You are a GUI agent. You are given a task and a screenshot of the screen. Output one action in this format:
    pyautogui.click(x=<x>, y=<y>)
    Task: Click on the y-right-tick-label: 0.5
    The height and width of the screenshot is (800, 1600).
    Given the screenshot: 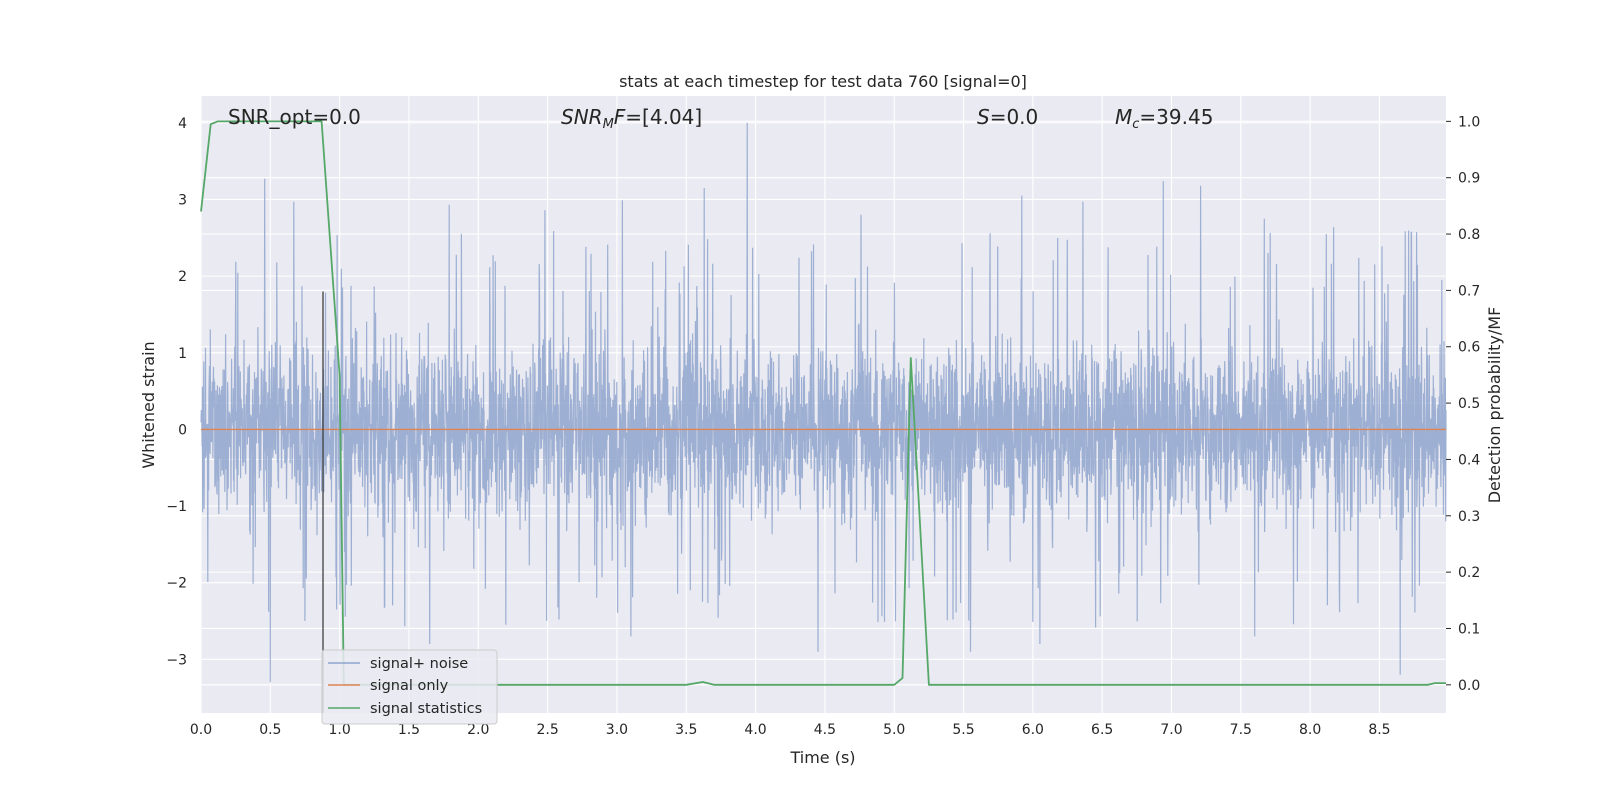 What is the action you would take?
    pyautogui.click(x=1469, y=404)
    